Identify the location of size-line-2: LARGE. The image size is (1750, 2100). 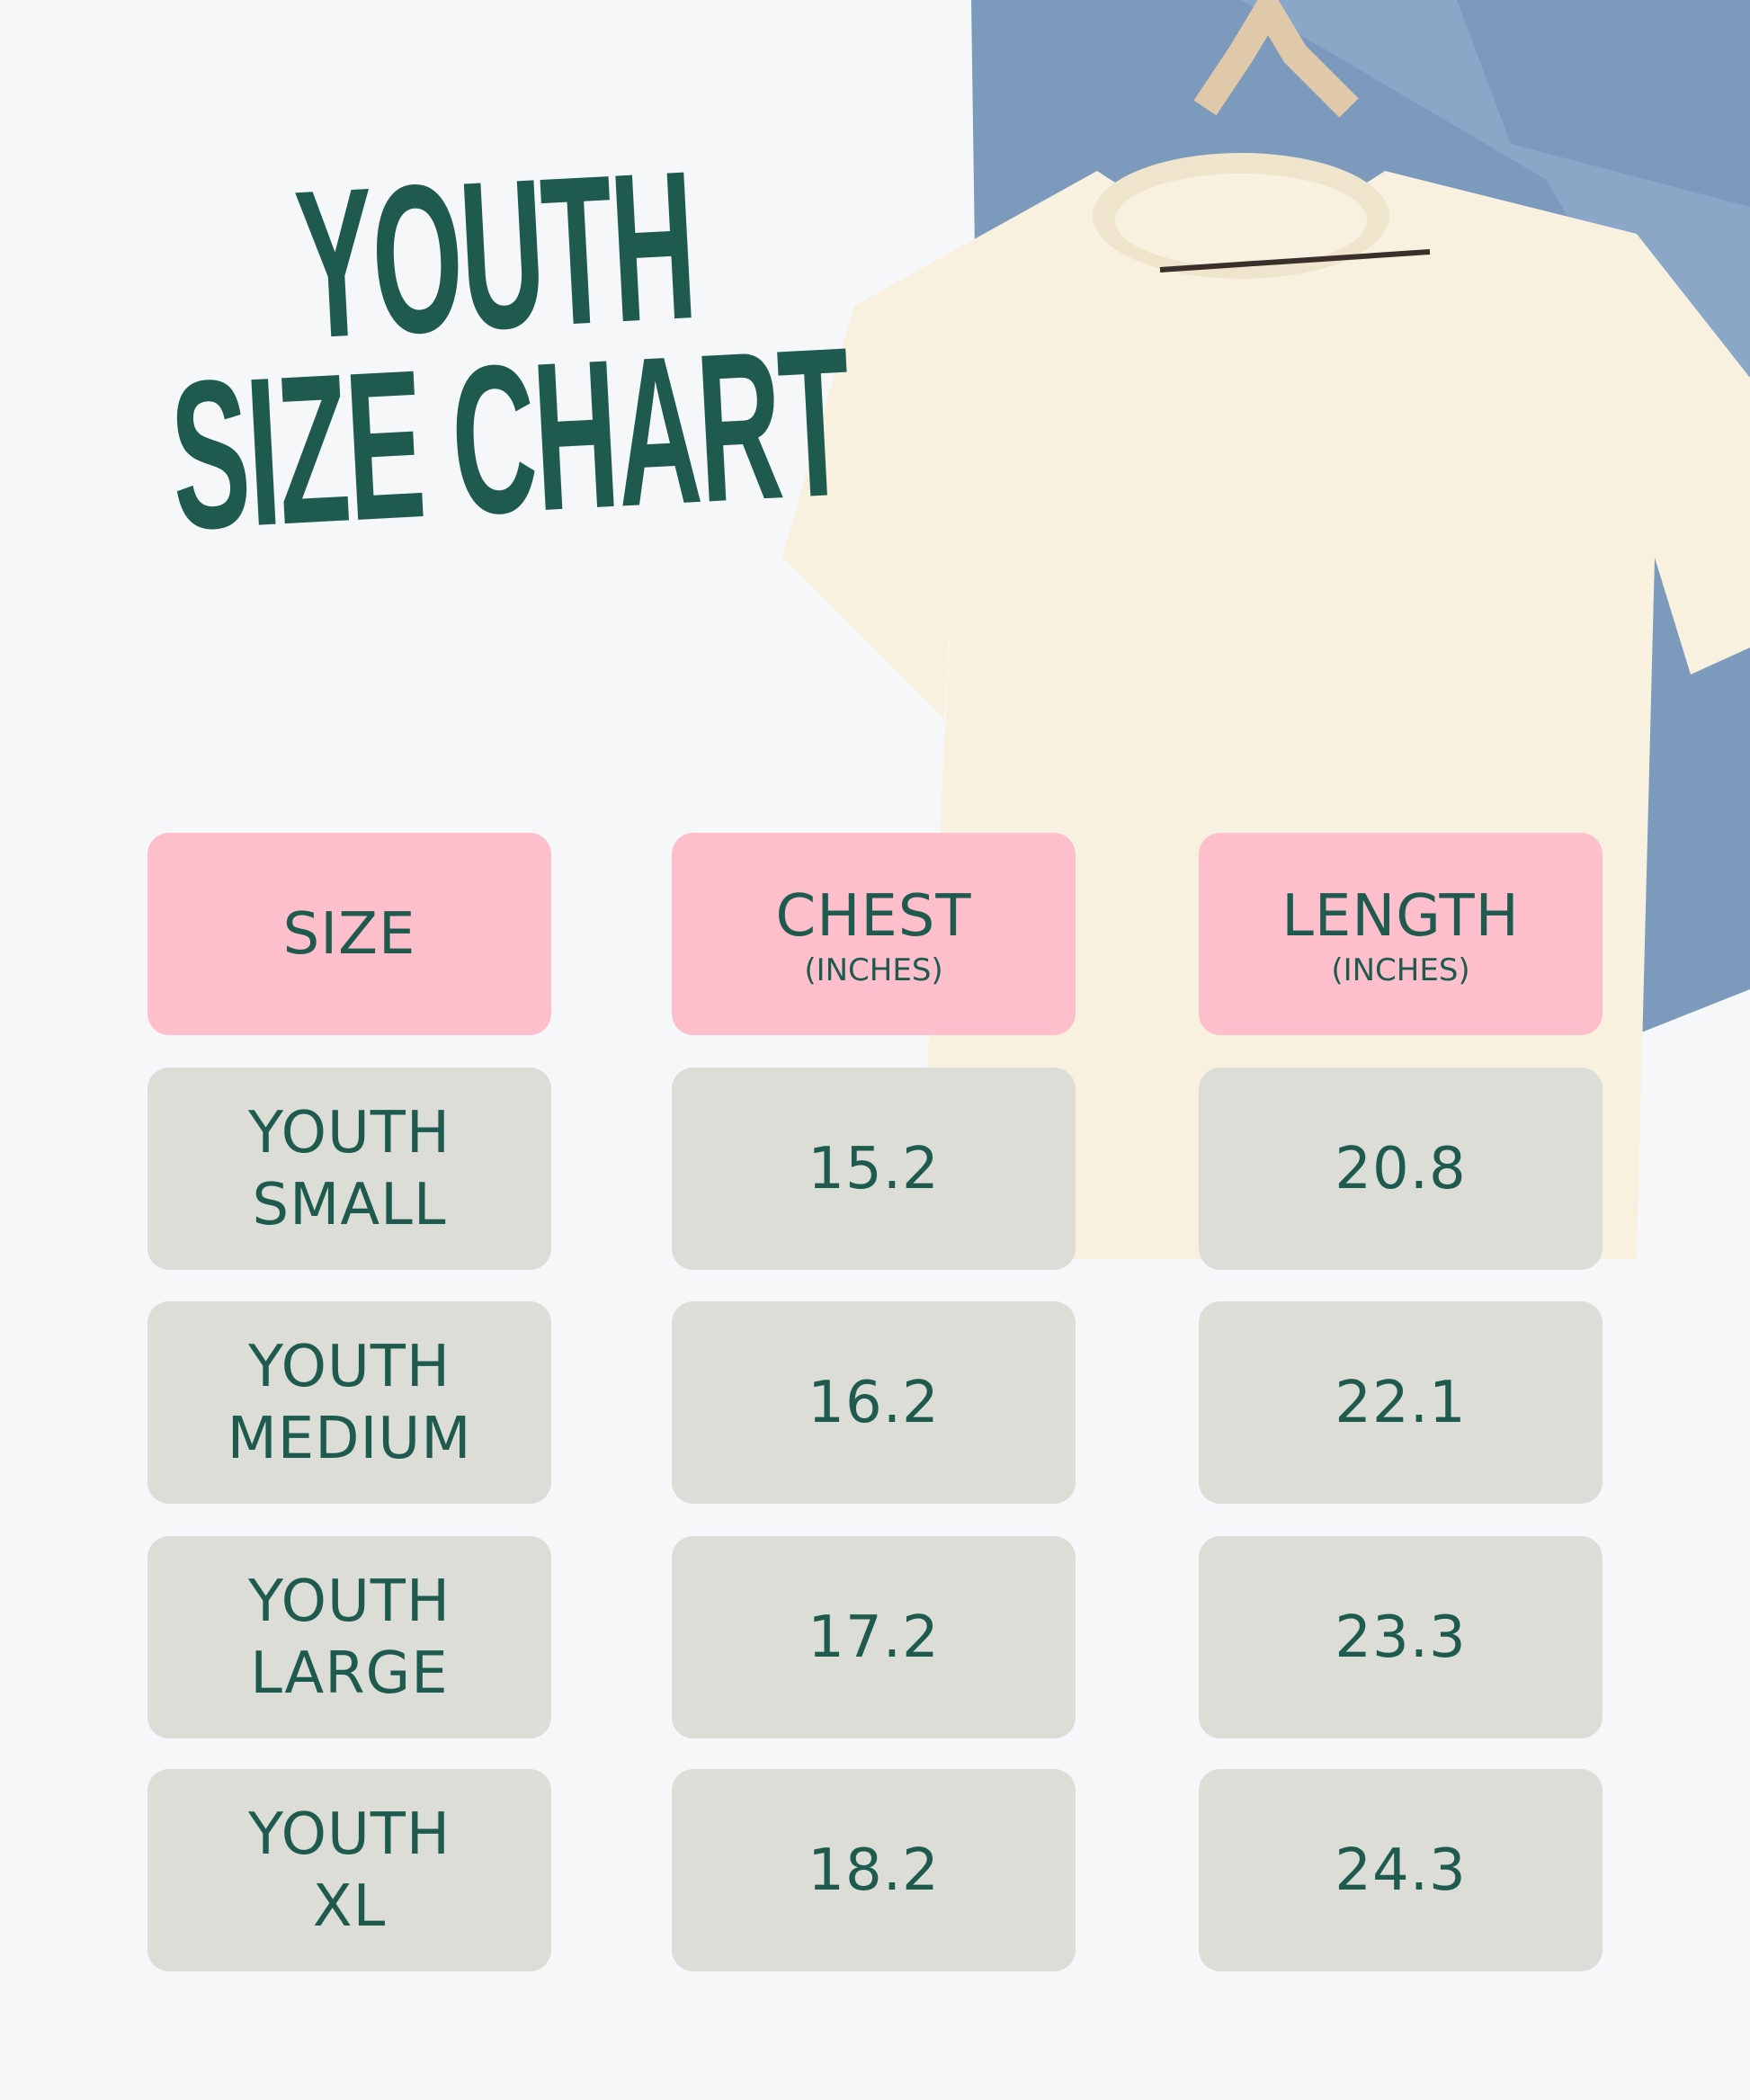
(350, 1674).